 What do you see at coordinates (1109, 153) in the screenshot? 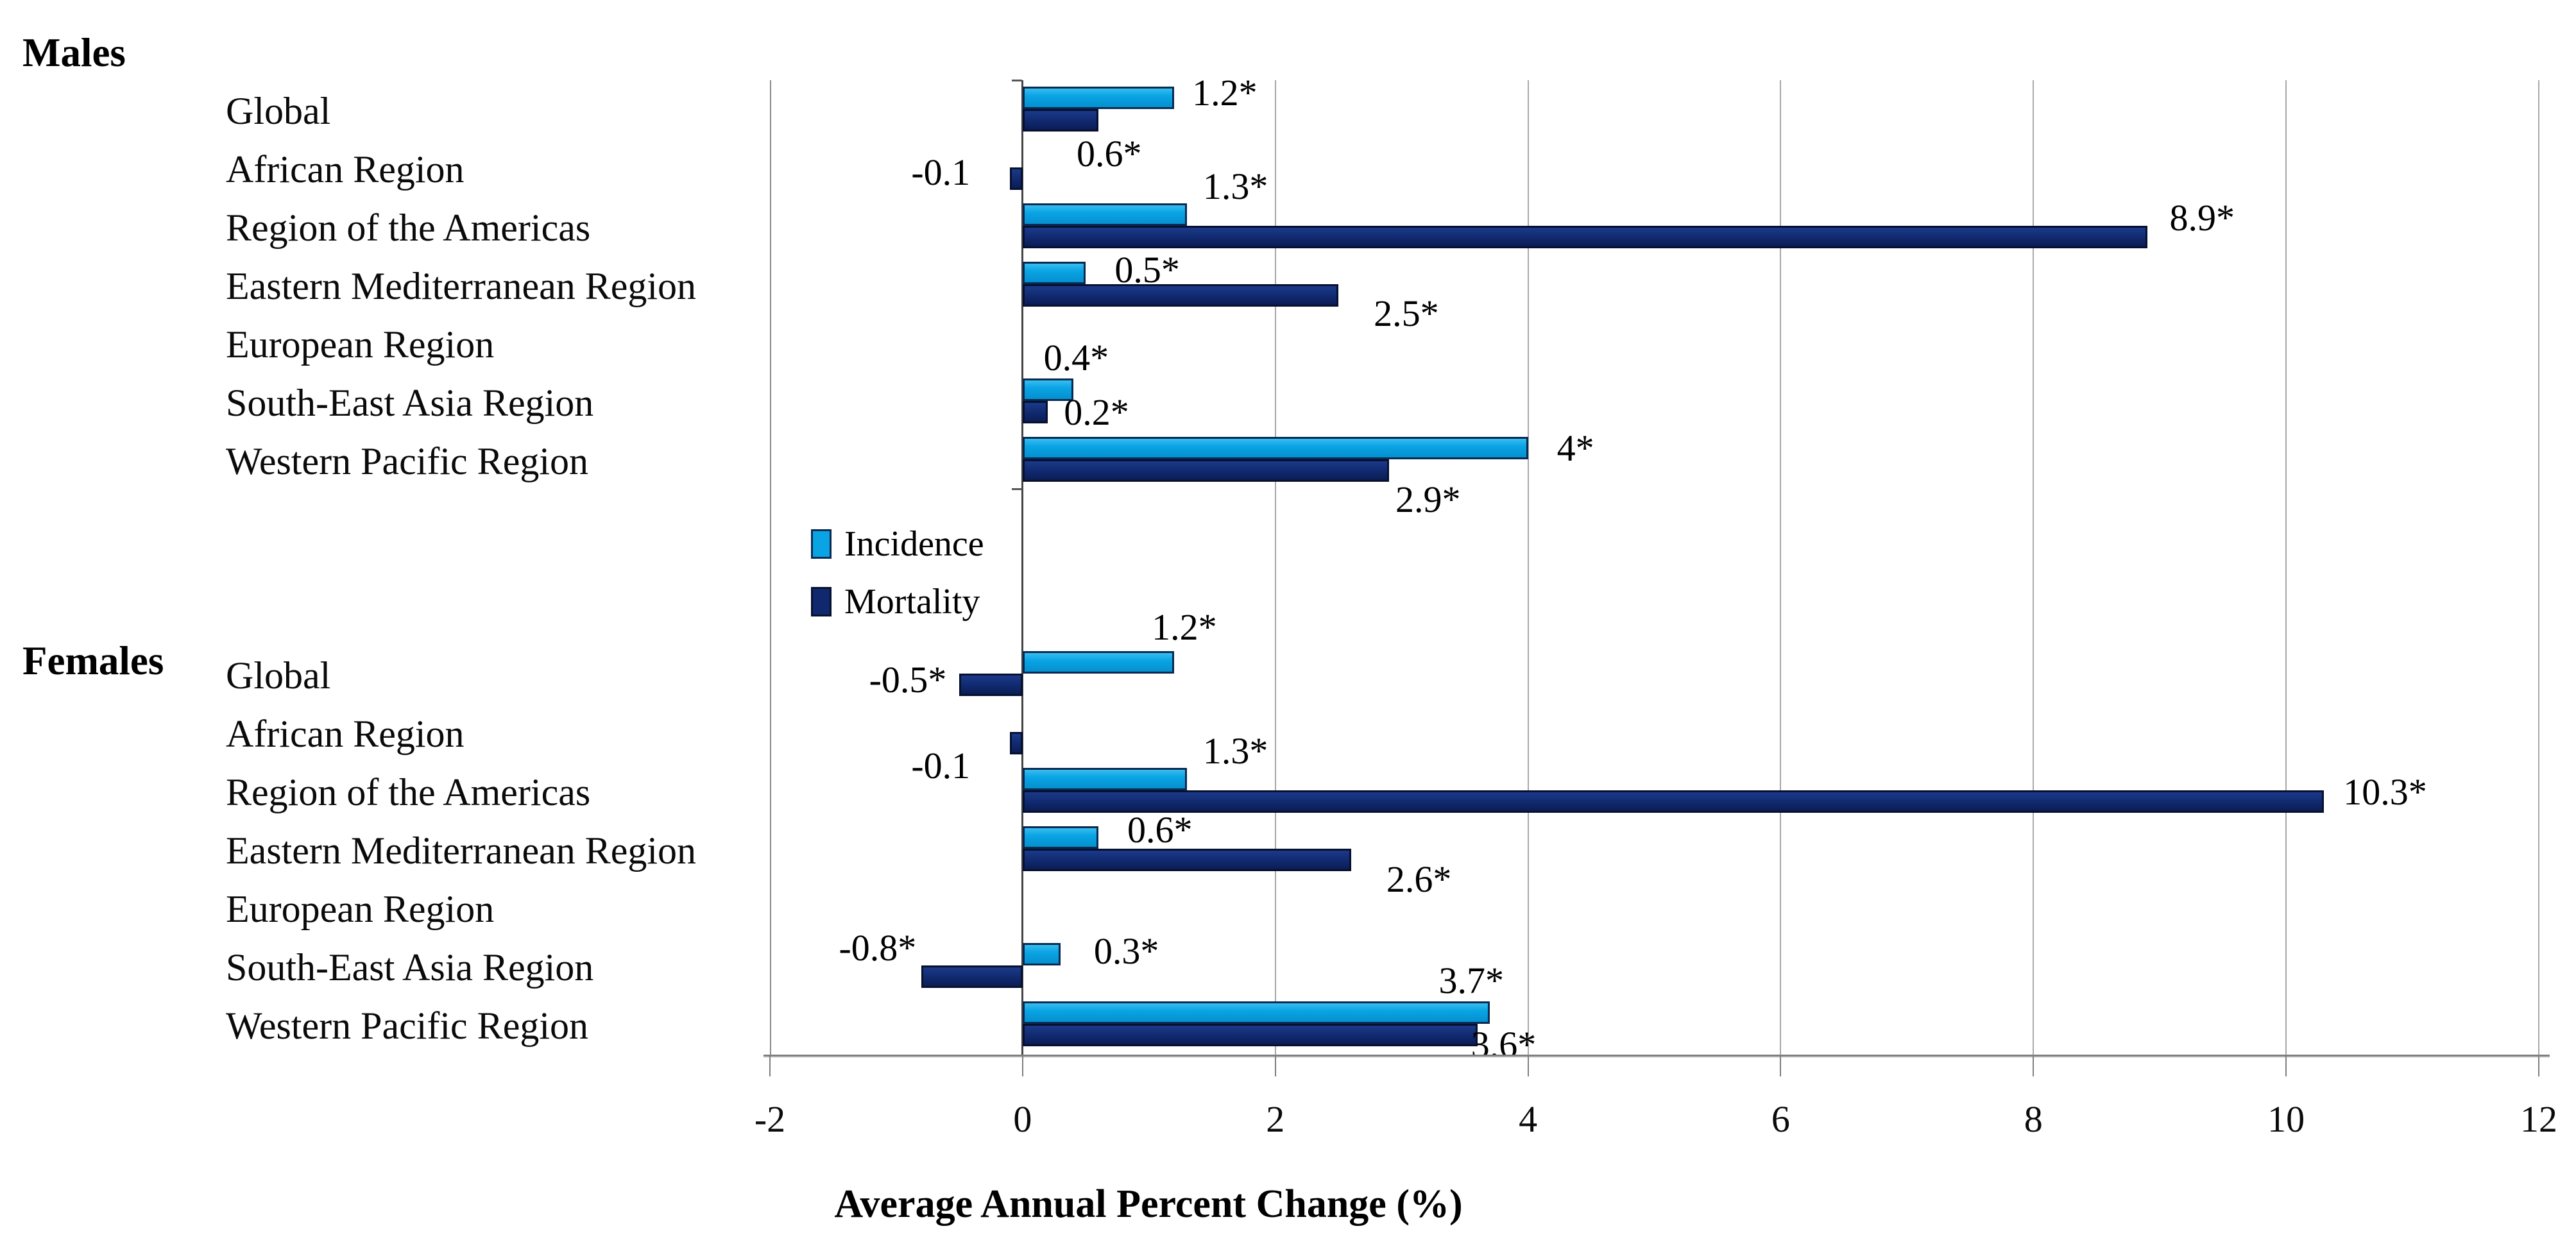
I see `value-label-males-global-mortality: 0.6*` at bounding box center [1109, 153].